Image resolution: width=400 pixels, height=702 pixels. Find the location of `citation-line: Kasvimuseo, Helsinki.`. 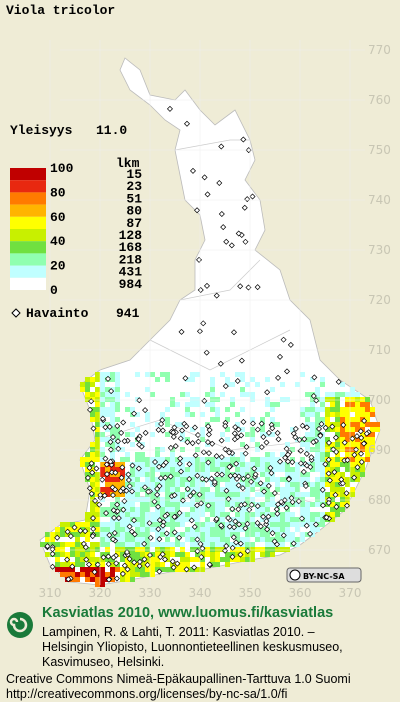

citation-line: Kasvimuseo, Helsinki. is located at coordinates (103, 662).